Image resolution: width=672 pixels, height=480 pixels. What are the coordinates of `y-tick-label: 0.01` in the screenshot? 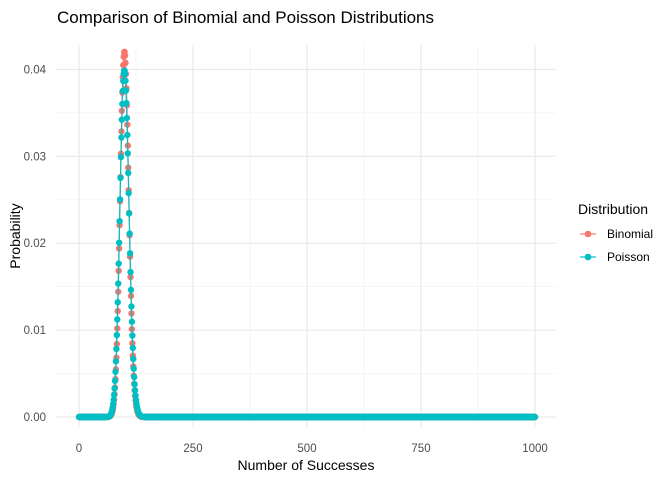 It's located at (35, 331).